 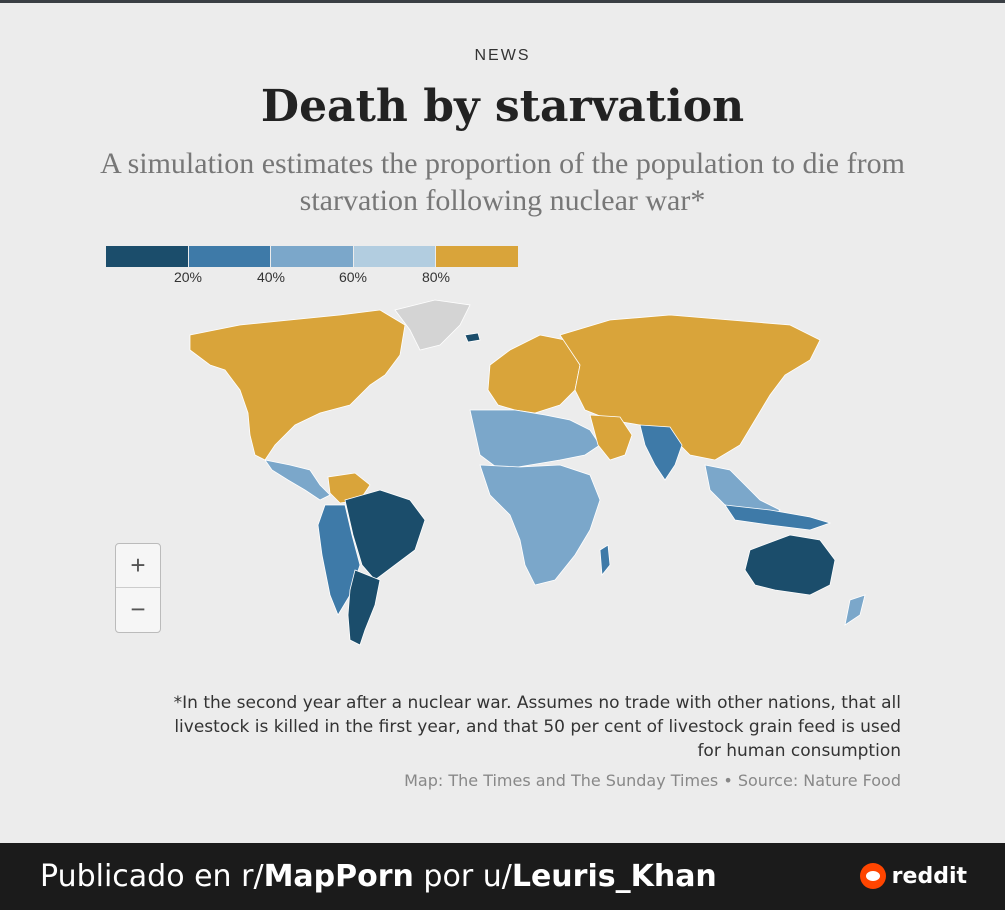 What do you see at coordinates (929, 876) in the screenshot?
I see `reddit-wordmark: reddit` at bounding box center [929, 876].